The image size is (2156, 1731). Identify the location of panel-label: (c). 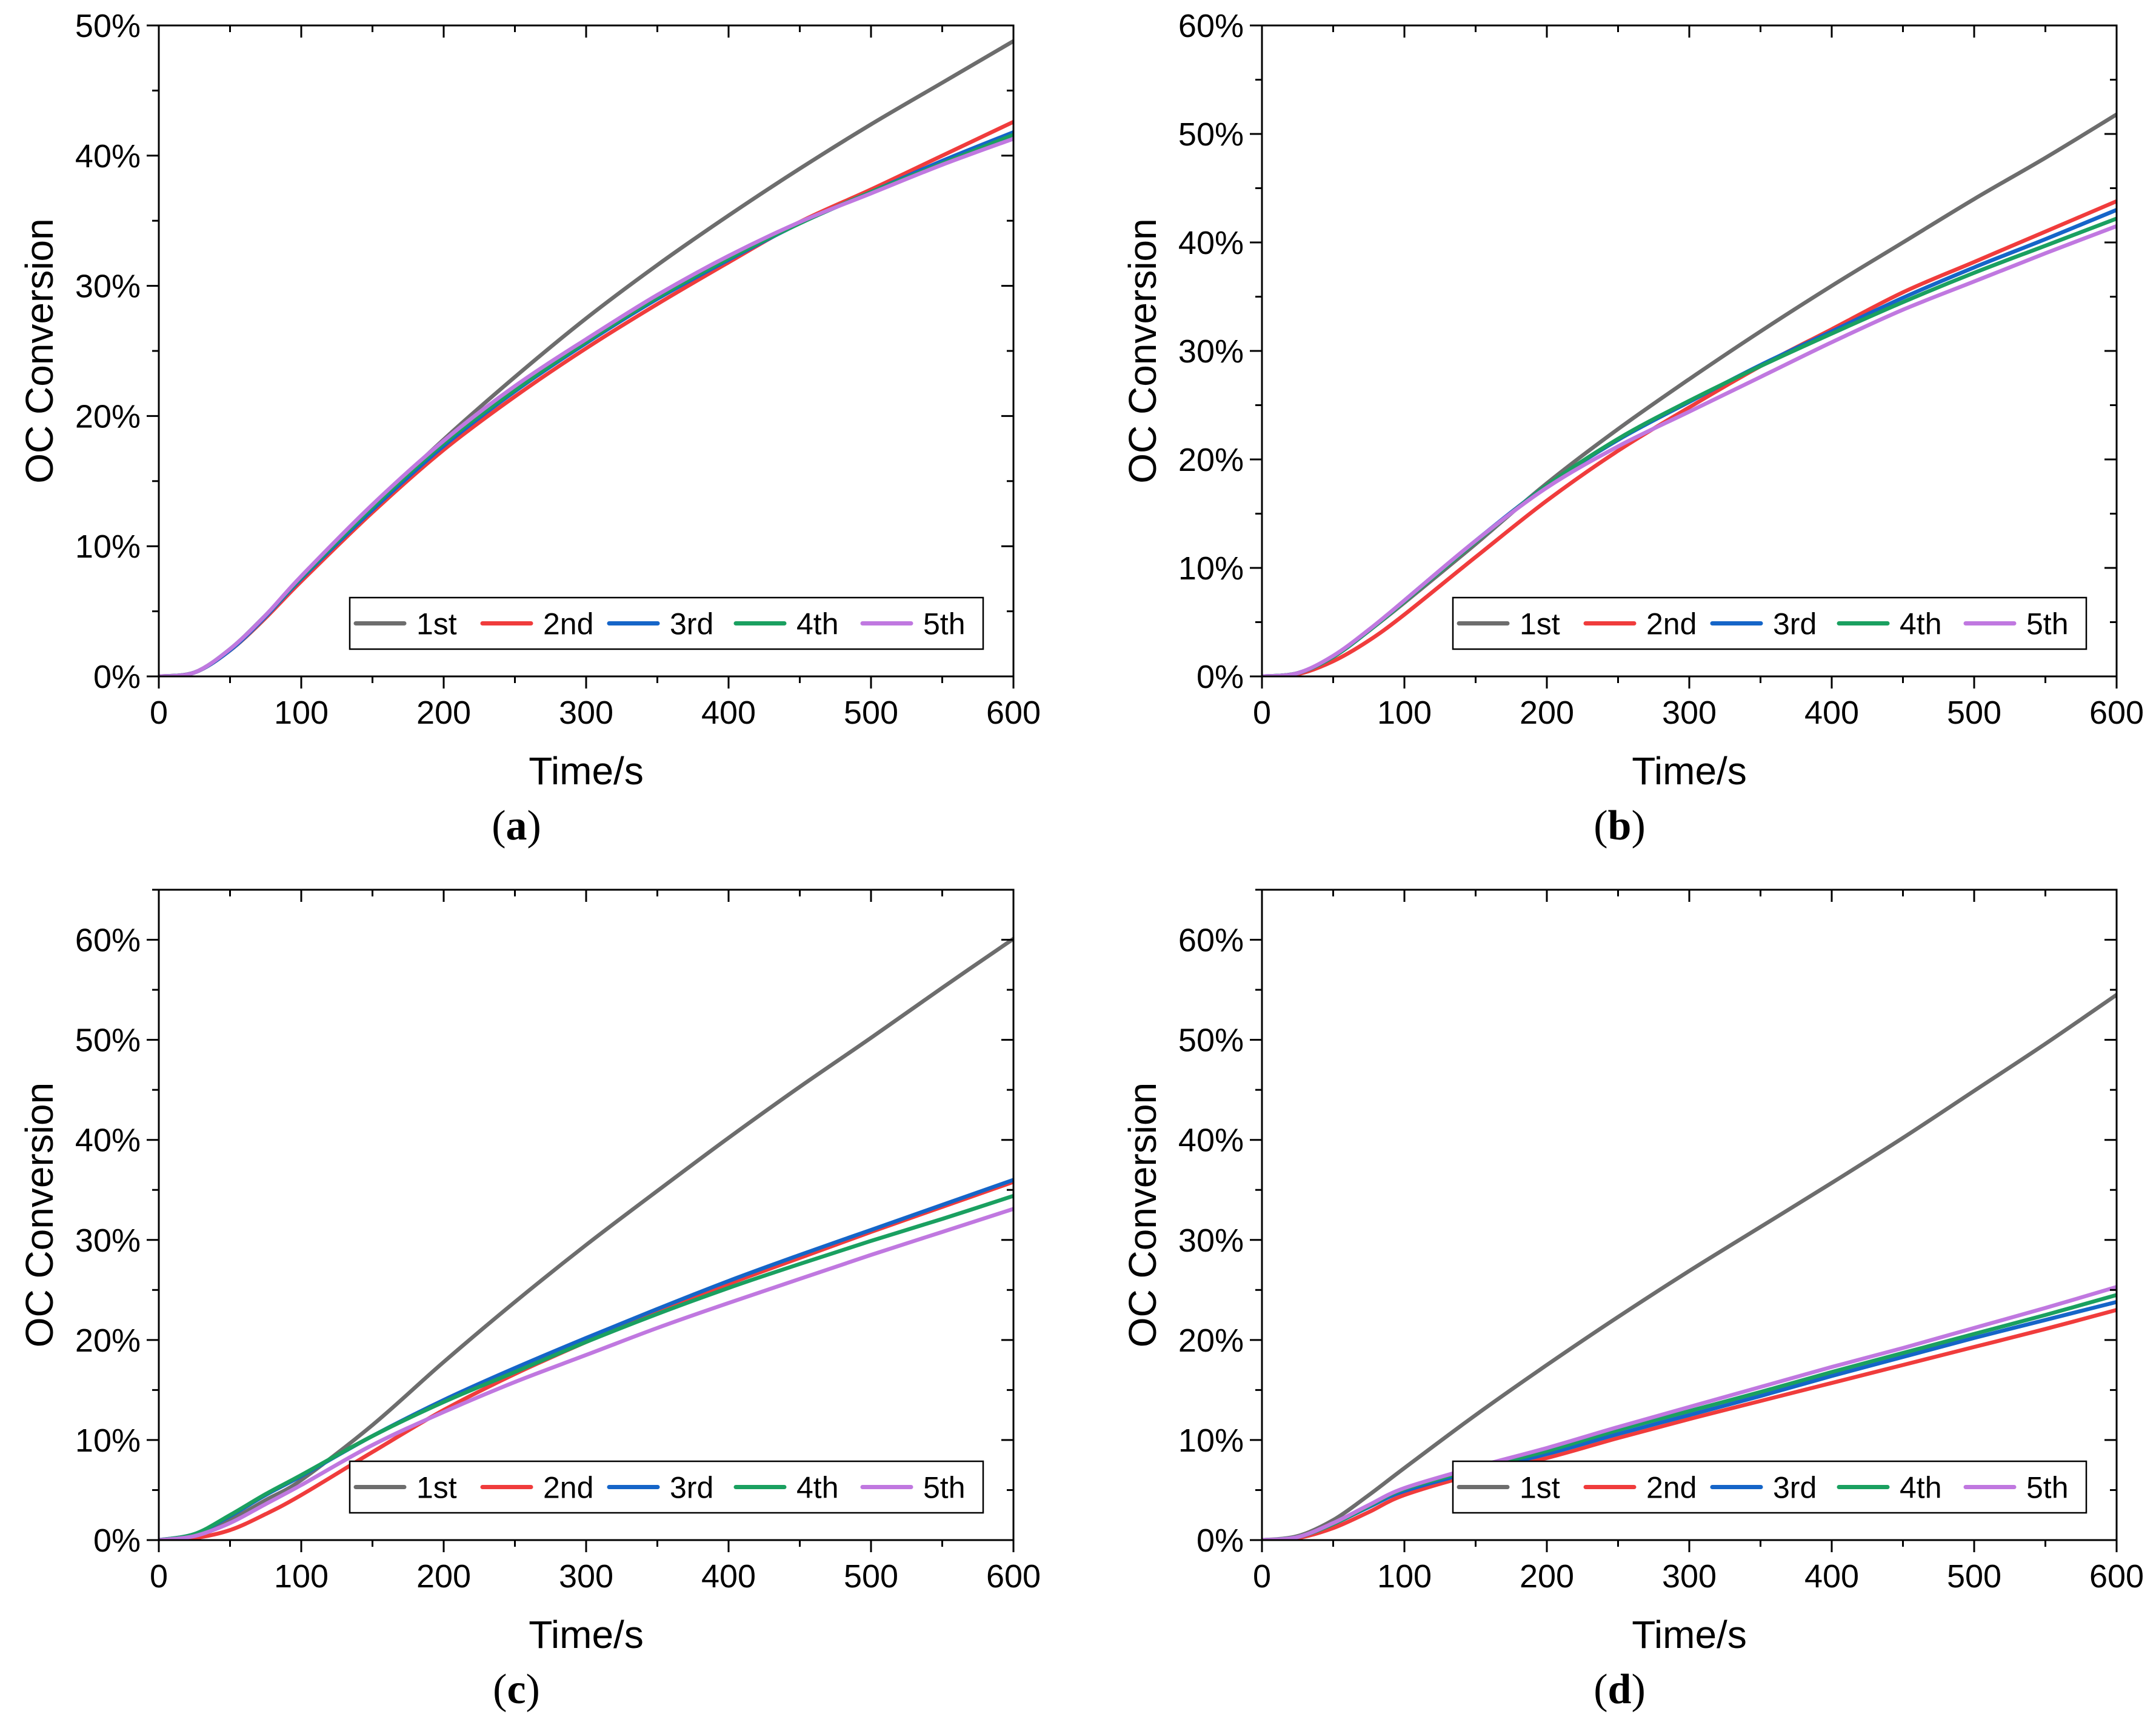
(516, 1689).